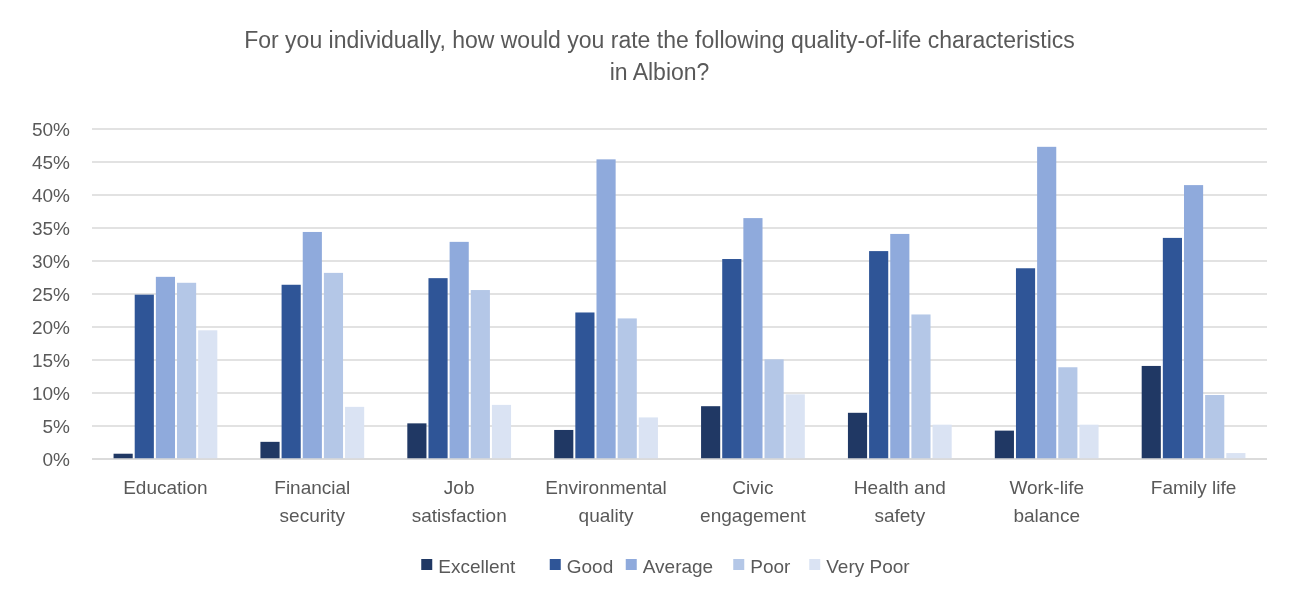 The width and height of the screenshot is (1291, 597). I want to click on y-tick-label: 50%, so click(51, 129).